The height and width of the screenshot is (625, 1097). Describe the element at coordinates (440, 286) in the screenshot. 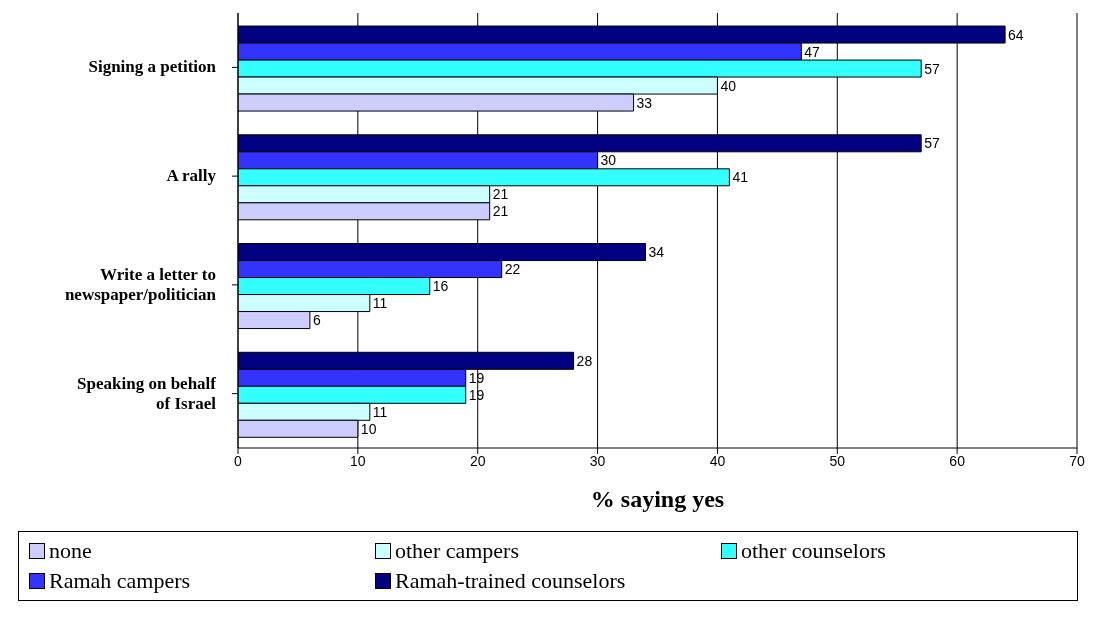

I see `data-label: 16` at that location.